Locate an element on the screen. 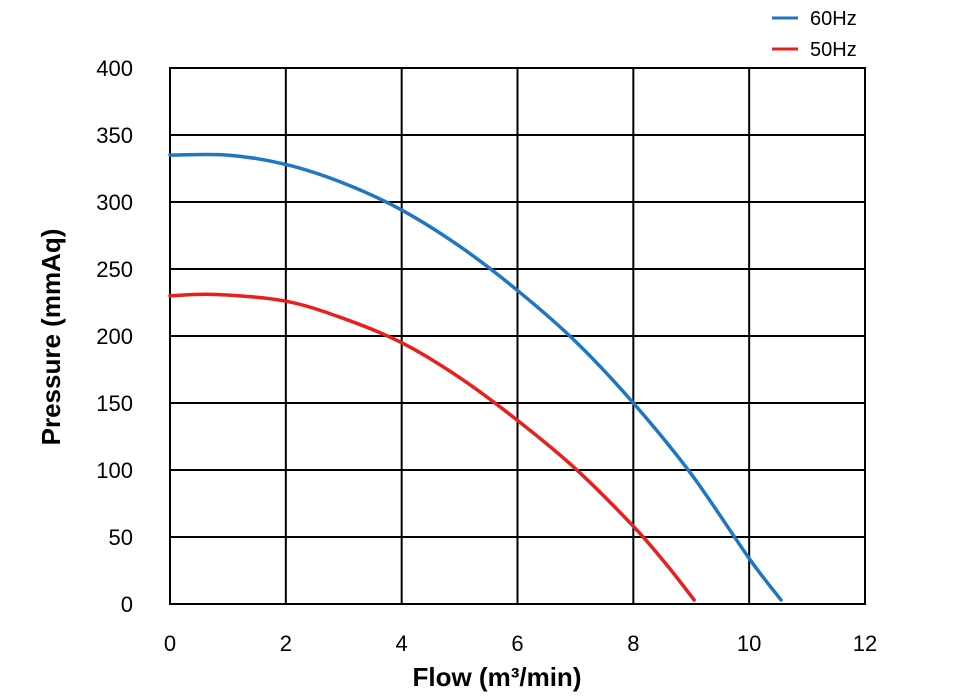 The height and width of the screenshot is (699, 955). x-tick-label: 12 is located at coordinates (865, 643).